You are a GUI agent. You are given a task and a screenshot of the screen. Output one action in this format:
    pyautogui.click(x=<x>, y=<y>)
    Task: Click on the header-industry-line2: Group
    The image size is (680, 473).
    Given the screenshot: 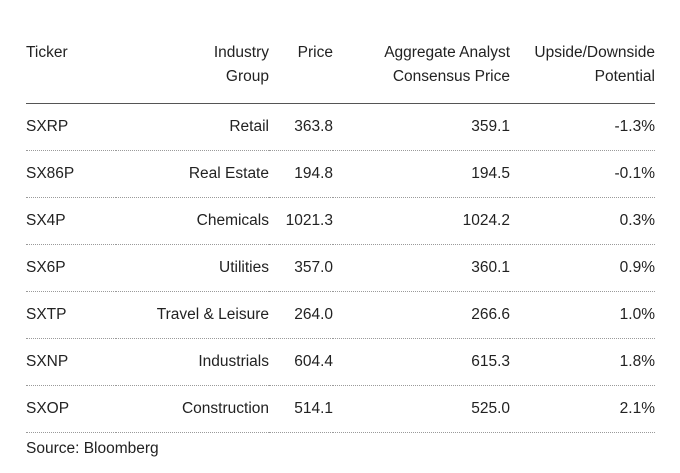 What is the action you would take?
    pyautogui.click(x=247, y=76)
    